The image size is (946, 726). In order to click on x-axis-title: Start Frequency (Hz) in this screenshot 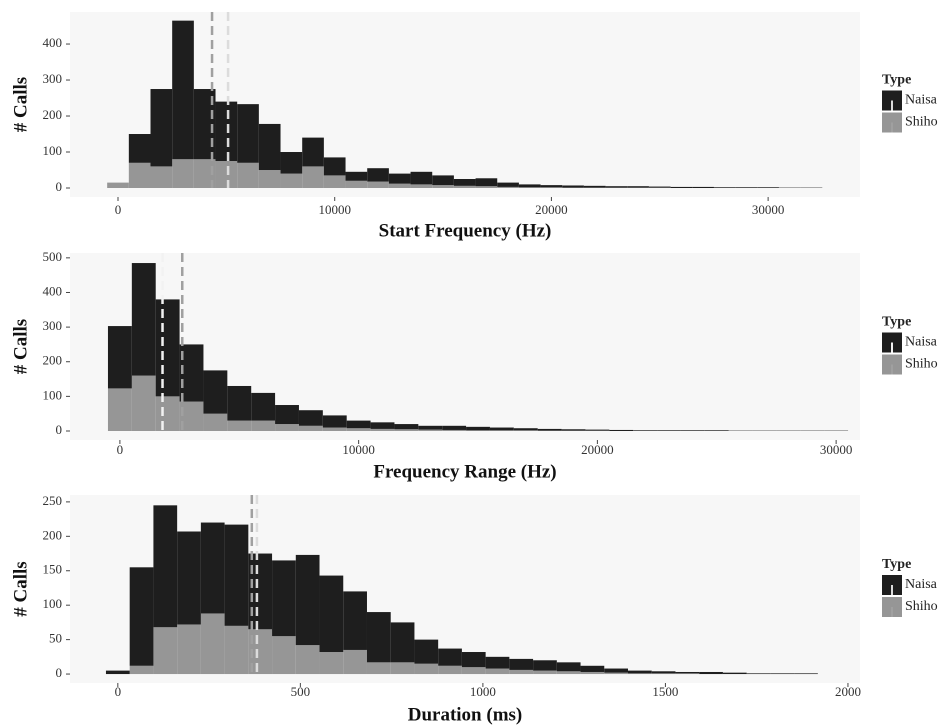, I will do `click(465, 230)`.